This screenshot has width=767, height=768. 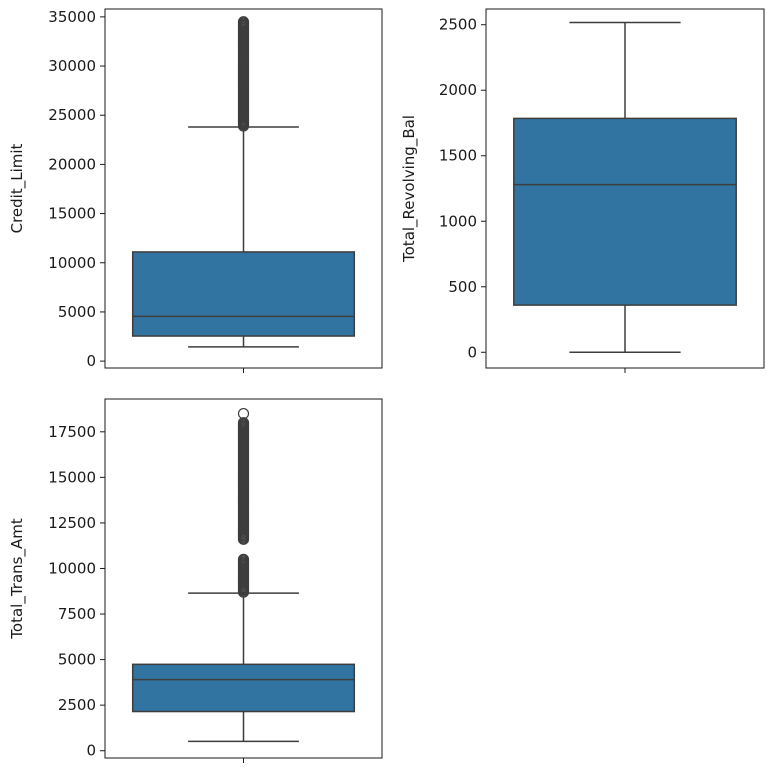 I want to click on y-tick-label: 2000, so click(x=458, y=90).